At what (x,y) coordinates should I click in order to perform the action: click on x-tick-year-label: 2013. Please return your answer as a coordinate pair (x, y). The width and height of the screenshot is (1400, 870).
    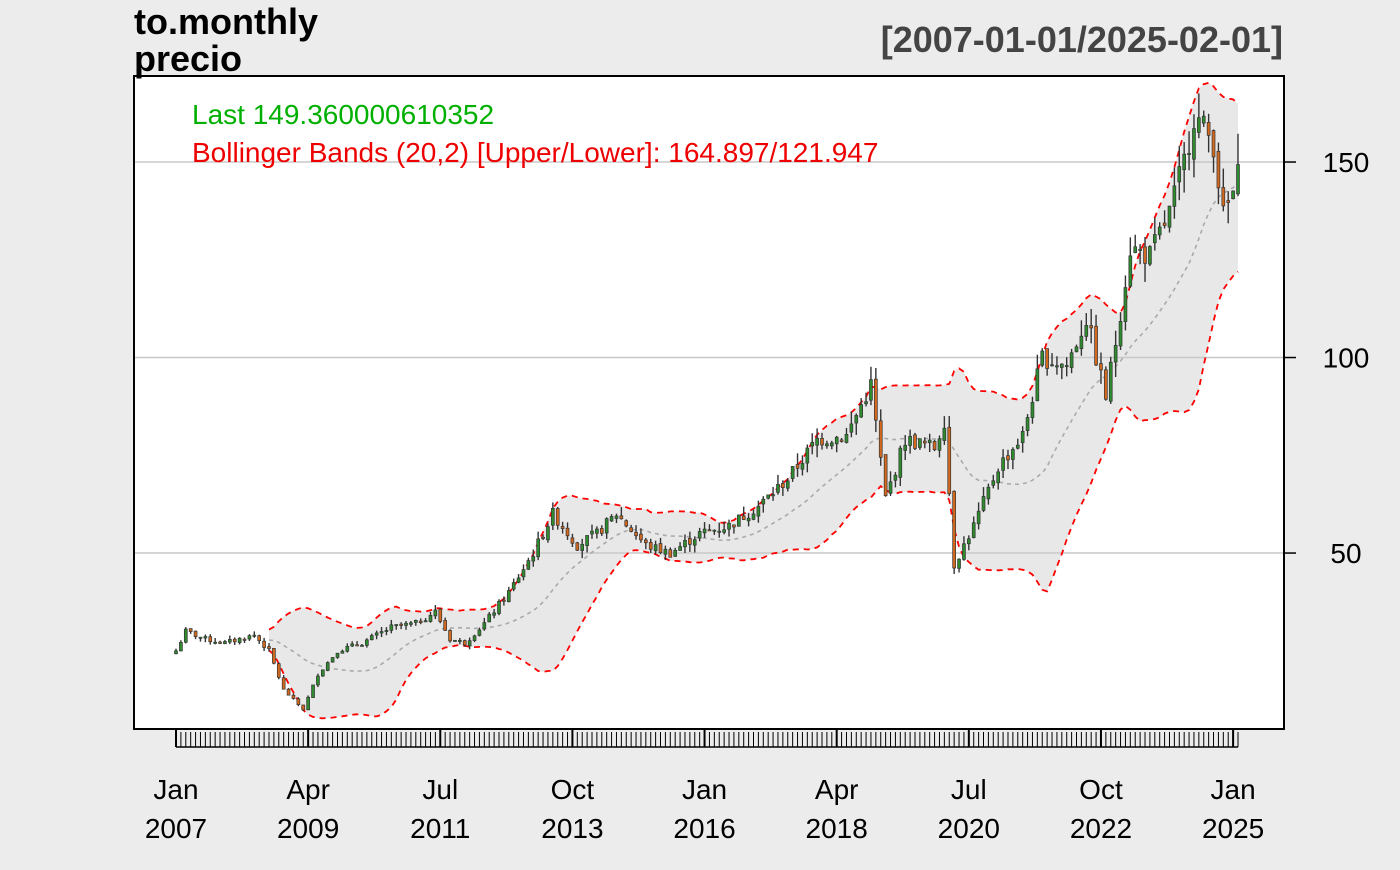
    Looking at the image, I should click on (572, 828).